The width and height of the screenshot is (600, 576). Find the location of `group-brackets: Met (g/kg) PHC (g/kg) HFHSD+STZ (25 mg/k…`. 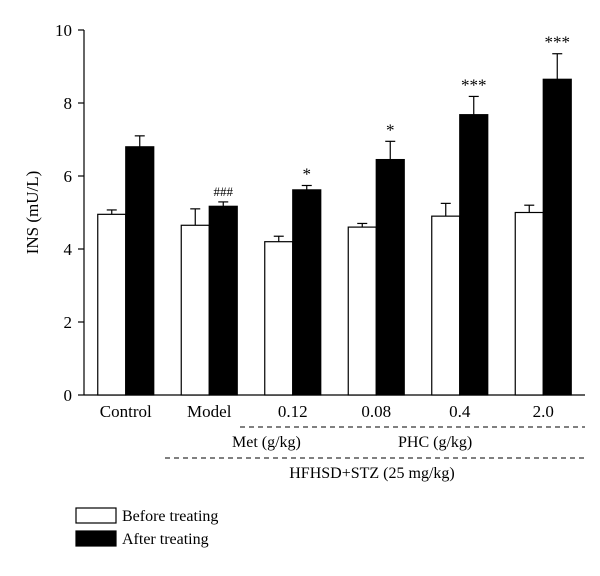

group-brackets: Met (g/kg) PHC (g/kg) HFHSD+STZ (25 mg/k… is located at coordinates (375, 454).